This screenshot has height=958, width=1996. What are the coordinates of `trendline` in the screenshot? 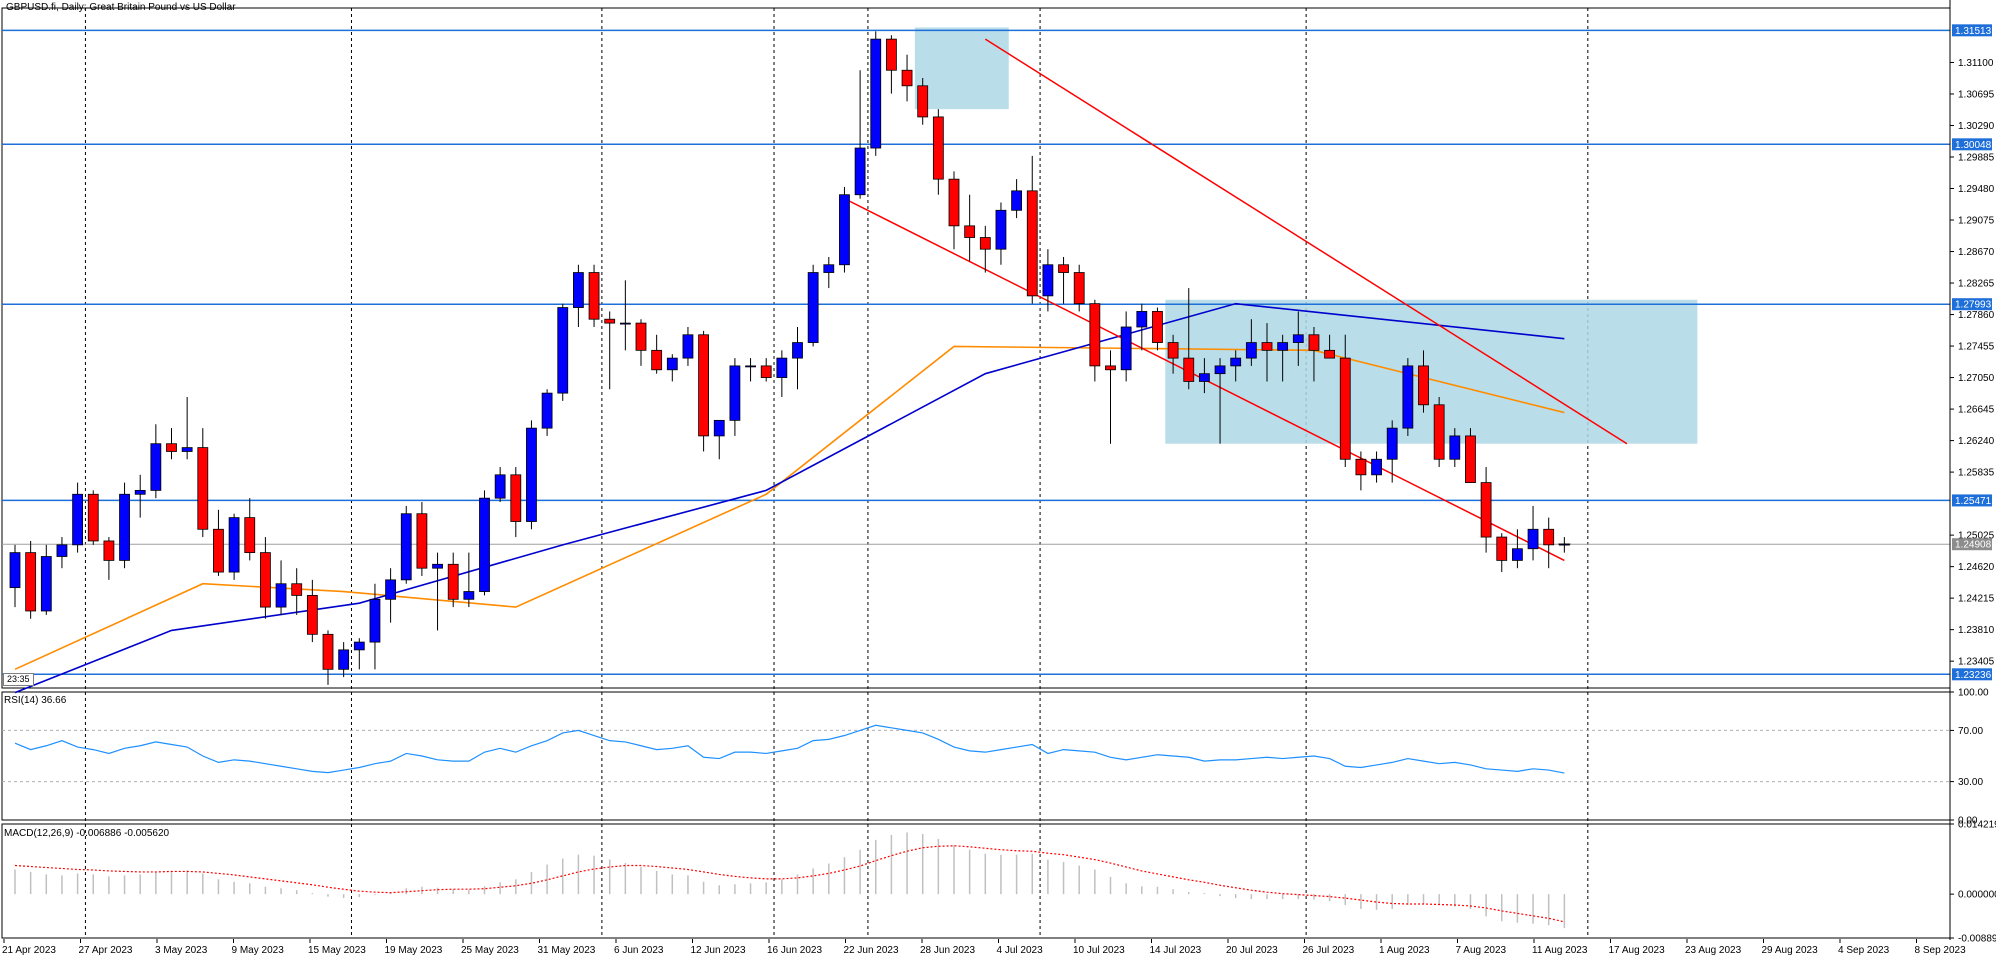 It's located at (1306, 241).